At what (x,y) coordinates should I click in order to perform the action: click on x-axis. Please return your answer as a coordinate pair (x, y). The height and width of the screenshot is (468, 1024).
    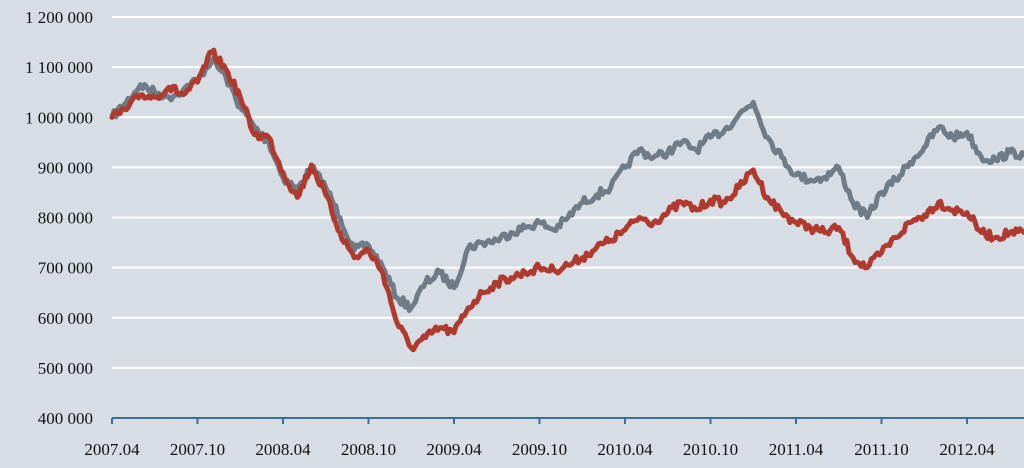
    Looking at the image, I should click on (567, 420).